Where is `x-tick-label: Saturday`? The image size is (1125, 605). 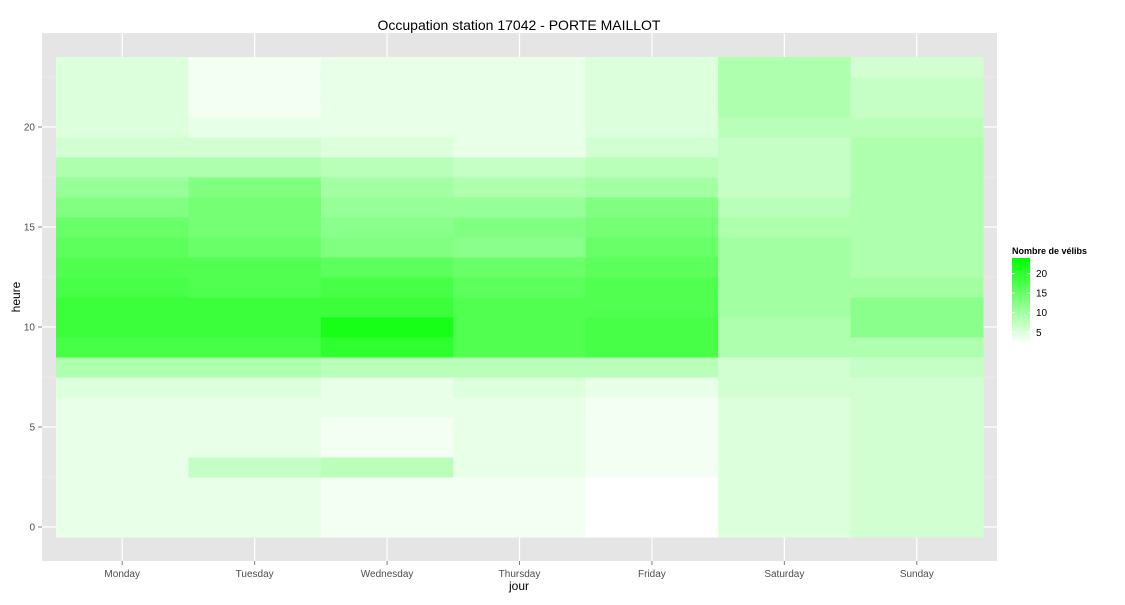
x-tick-label: Saturday is located at coordinates (784, 574).